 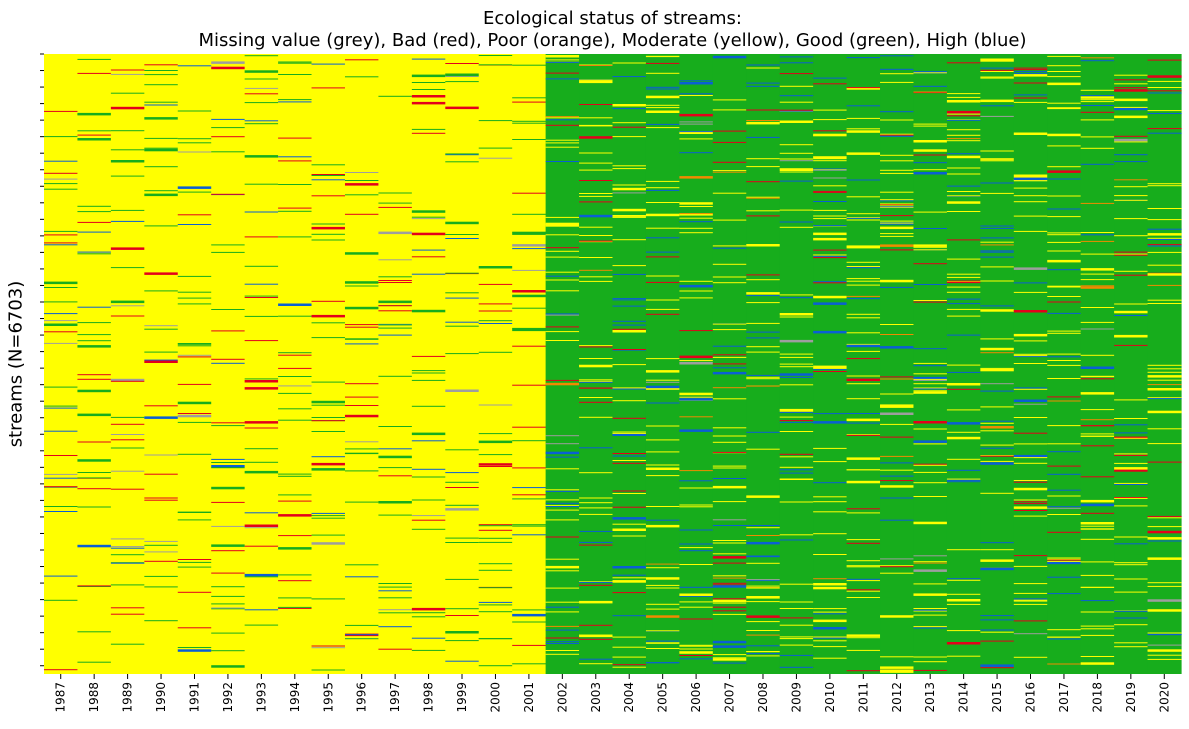 I want to click on x-tick-label: 1996, so click(x=362, y=697).